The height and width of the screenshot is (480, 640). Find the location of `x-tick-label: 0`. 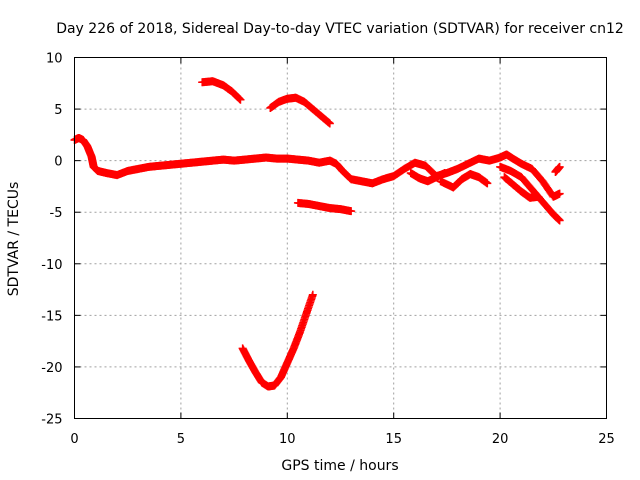

x-tick-label: 0 is located at coordinates (74, 439).